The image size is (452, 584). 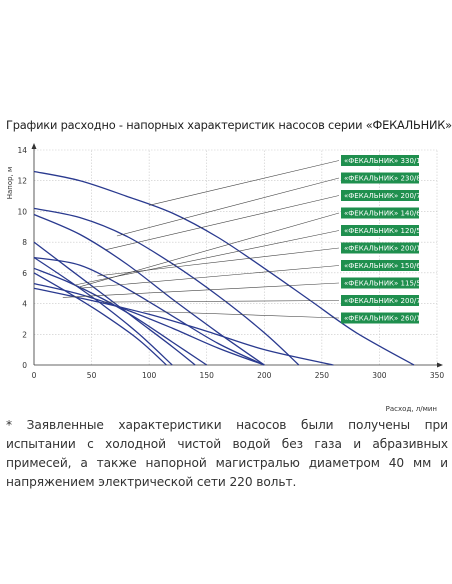 What do you see at coordinates (10, 183) in the screenshot?
I see `y-axis-label: Напор, м` at bounding box center [10, 183].